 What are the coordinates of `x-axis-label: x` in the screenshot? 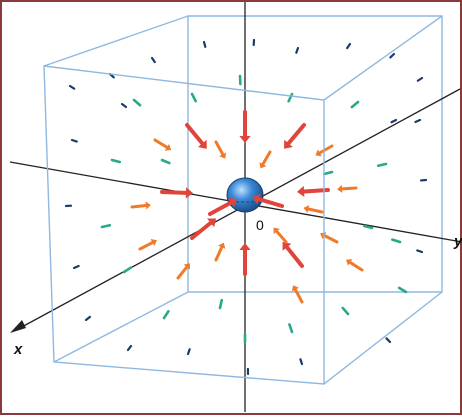 It's located at (18, 349).